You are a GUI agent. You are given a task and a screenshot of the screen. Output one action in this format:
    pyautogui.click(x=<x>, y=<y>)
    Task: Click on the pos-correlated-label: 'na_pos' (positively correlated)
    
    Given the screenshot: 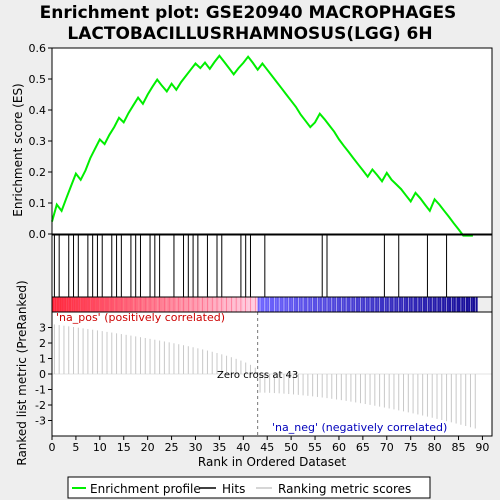 What is the action you would take?
    pyautogui.click(x=140, y=317)
    